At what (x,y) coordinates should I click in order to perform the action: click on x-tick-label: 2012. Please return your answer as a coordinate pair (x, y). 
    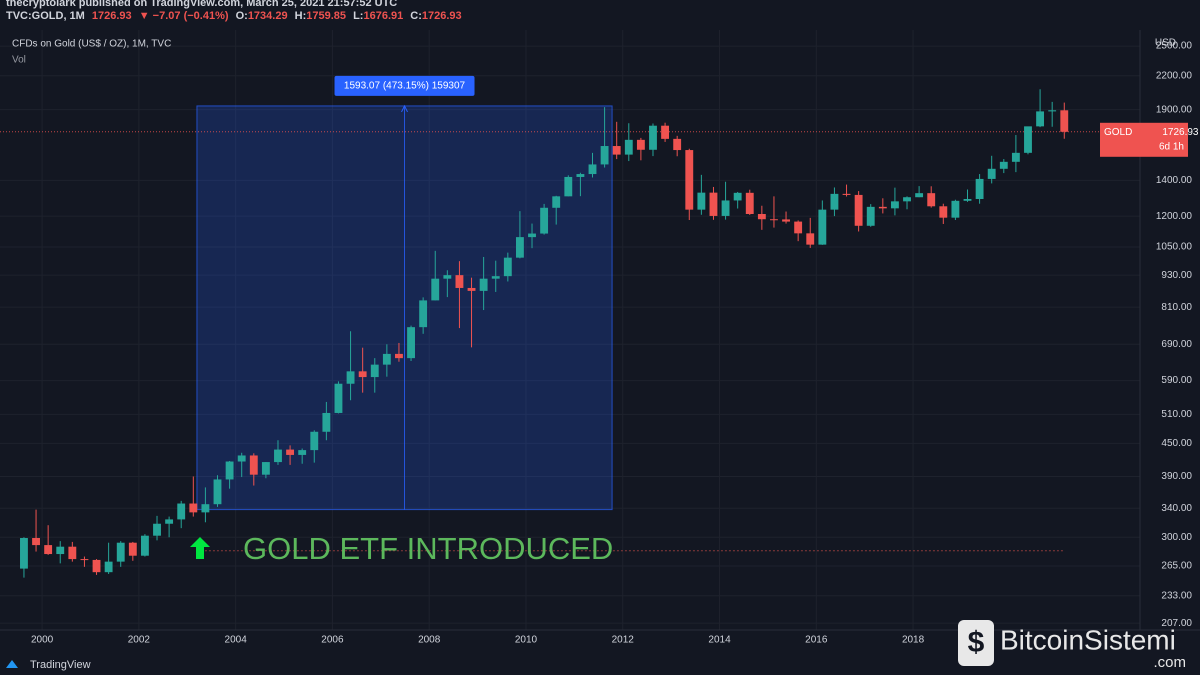
    Looking at the image, I should click on (623, 640).